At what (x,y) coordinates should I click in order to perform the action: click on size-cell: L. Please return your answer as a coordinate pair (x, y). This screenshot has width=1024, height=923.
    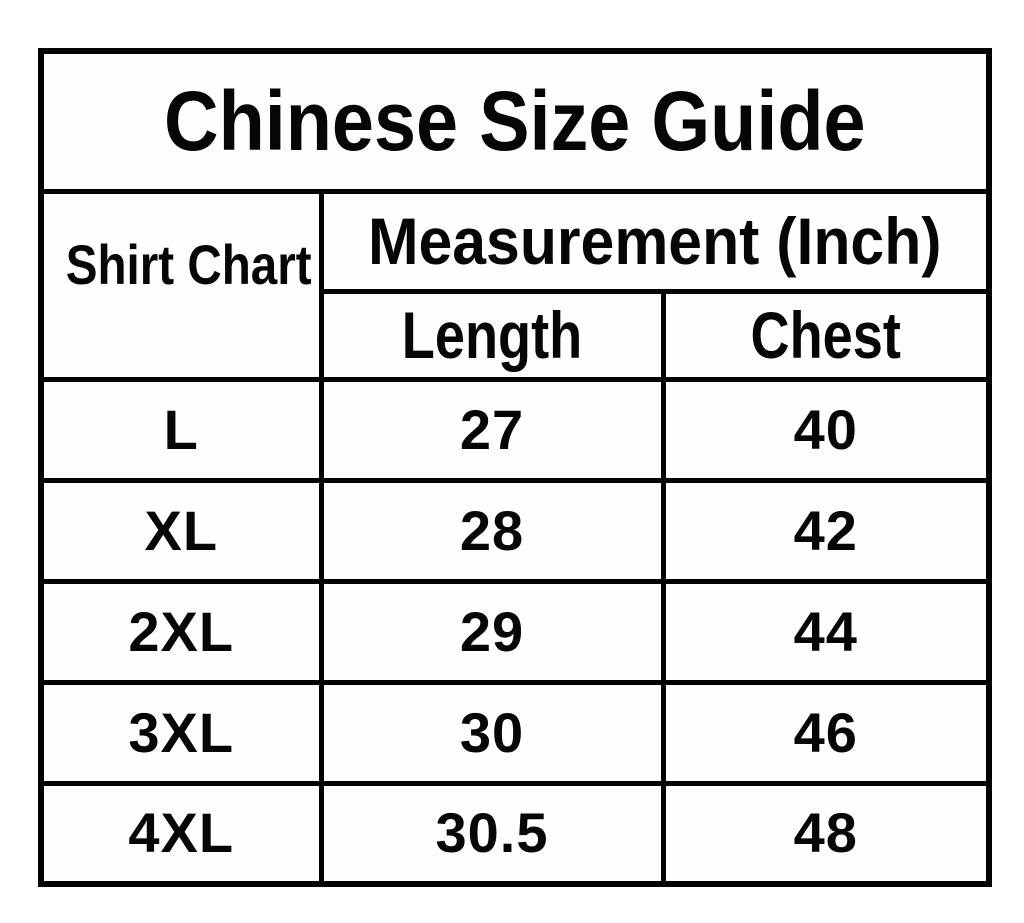
    Looking at the image, I should click on (181, 429).